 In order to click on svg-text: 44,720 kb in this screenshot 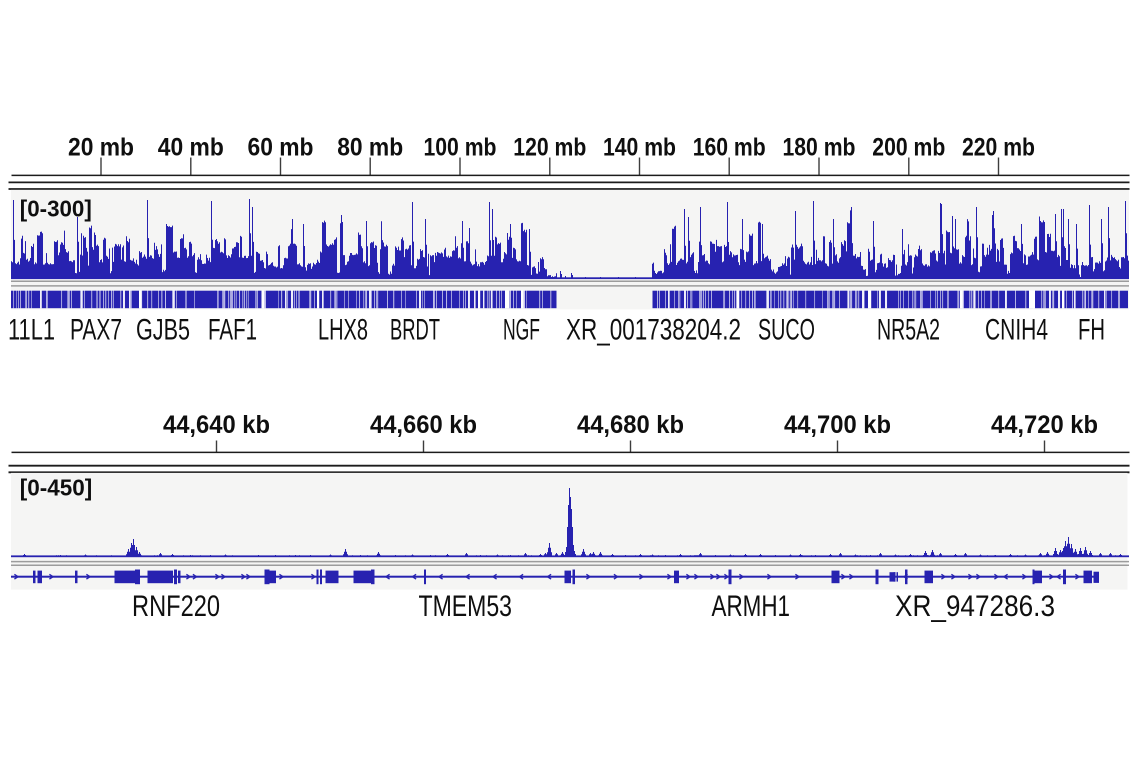, I will do `click(1044, 425)`.